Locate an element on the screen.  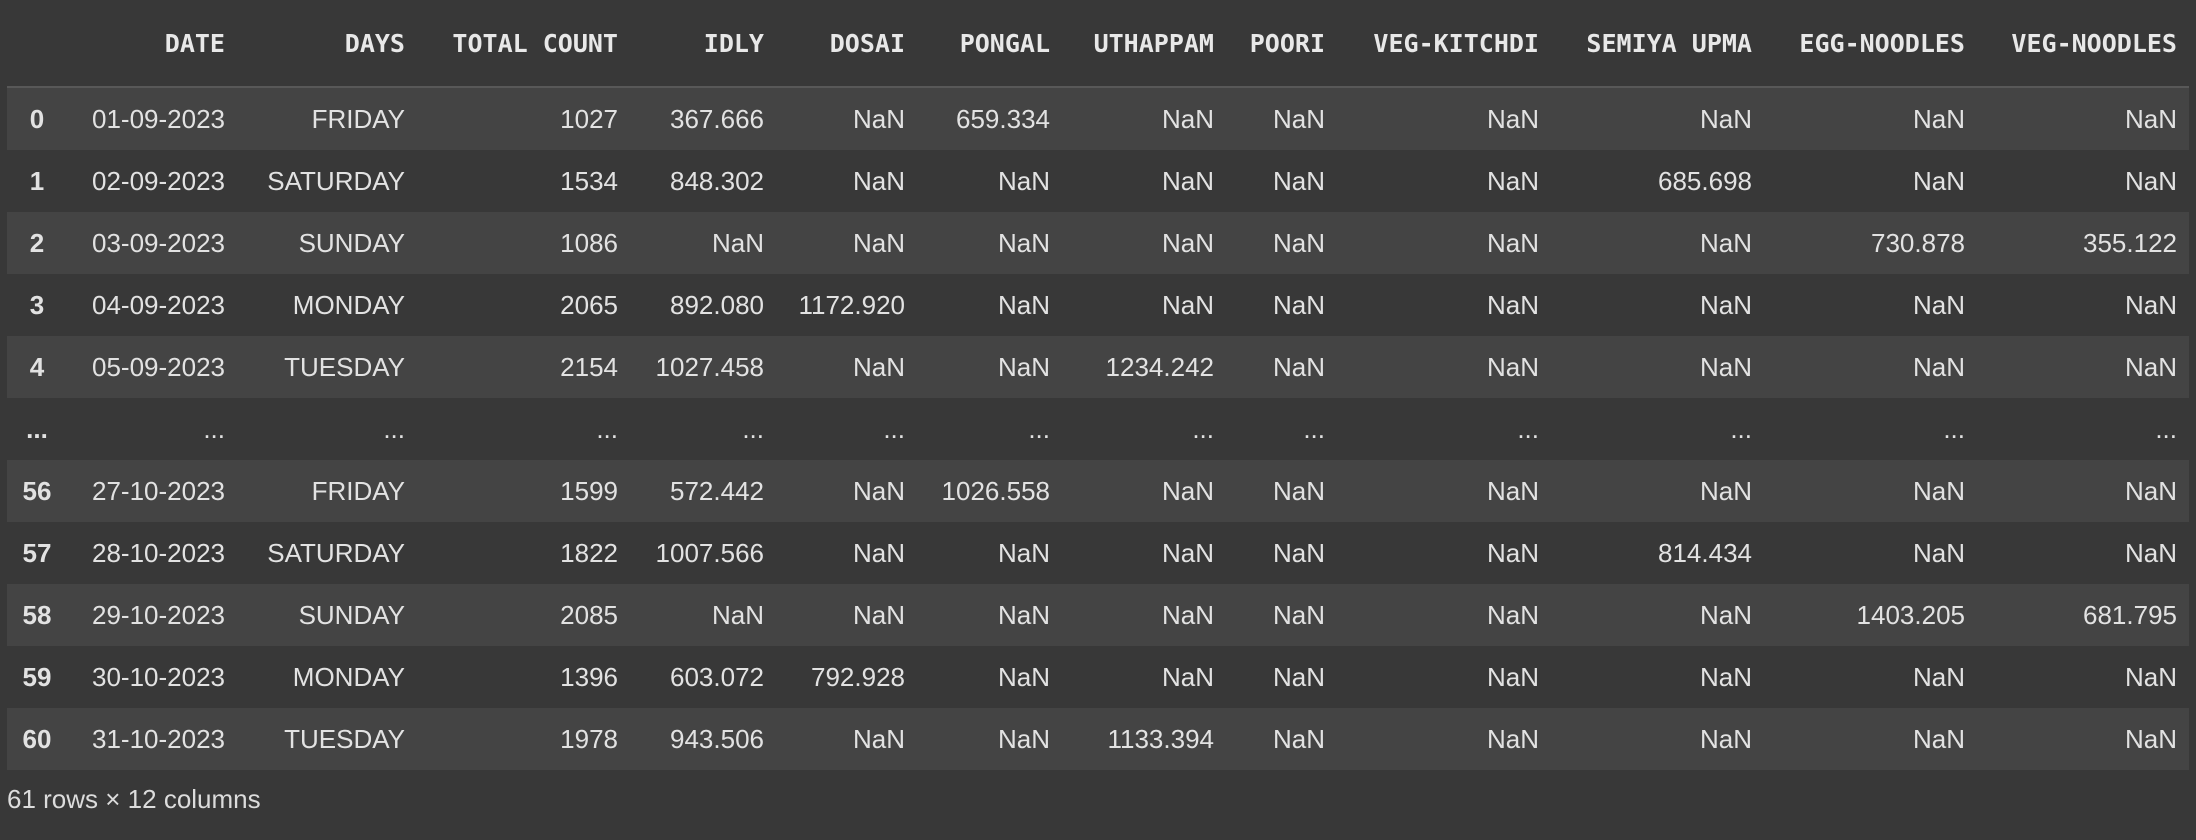
table-cell: 1822 is located at coordinates (589, 552).